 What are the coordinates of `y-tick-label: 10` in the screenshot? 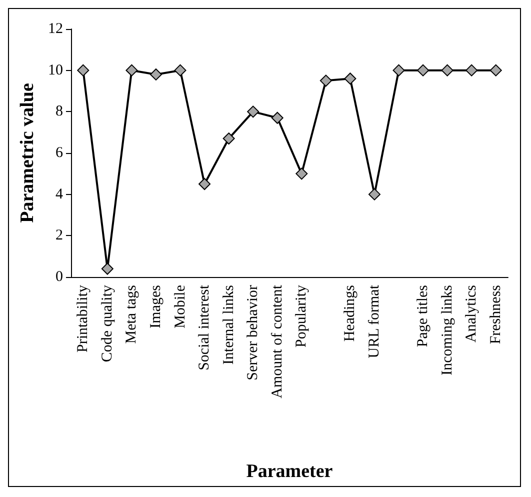 It's located at (55, 70).